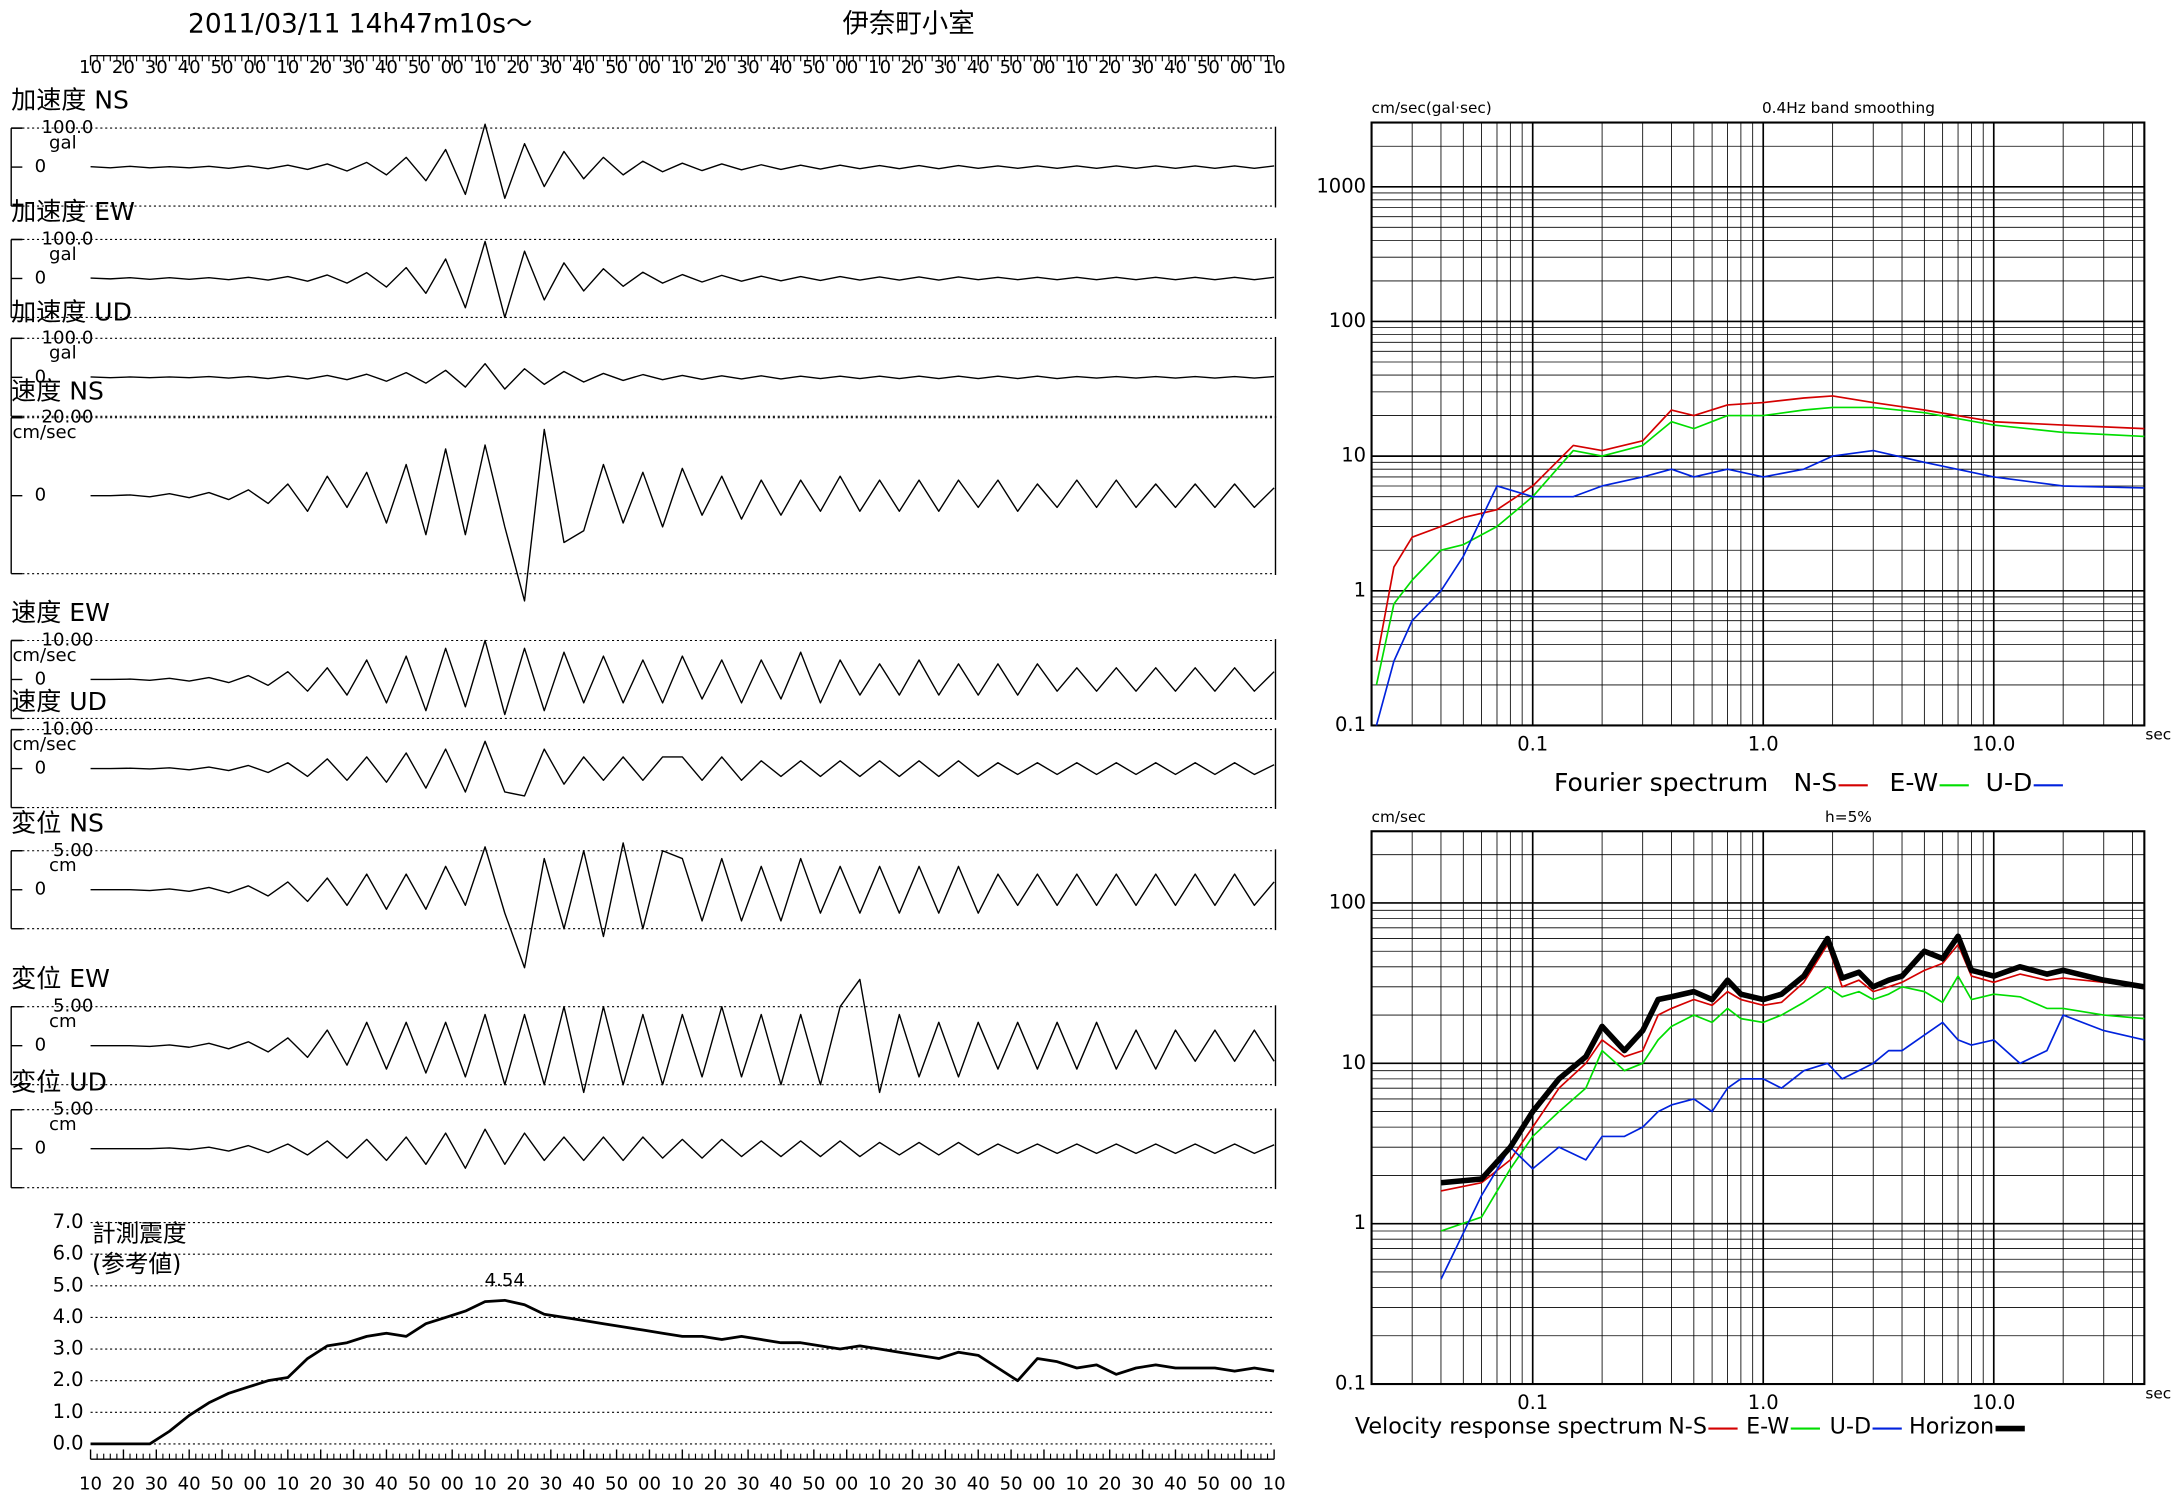  I want to click on x-axis-label: sec, so click(2158, 735).